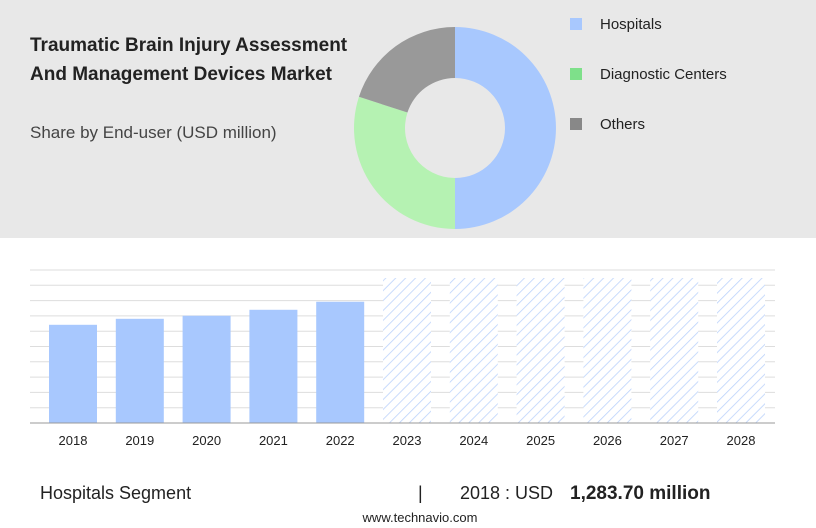 Image resolution: width=816 pixels, height=528 pixels. I want to click on x-tick-label: 2028, so click(741, 440).